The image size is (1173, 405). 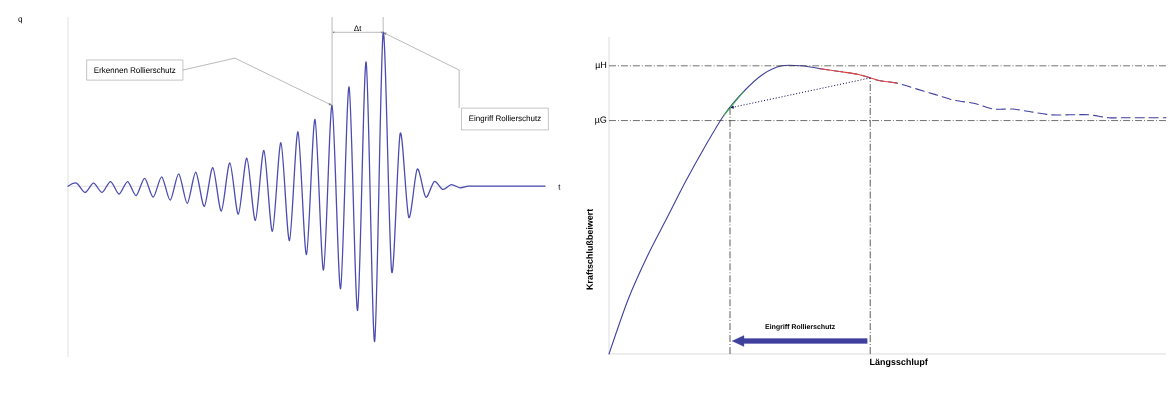 I want to click on ref-line-label: µH, so click(x=601, y=65).